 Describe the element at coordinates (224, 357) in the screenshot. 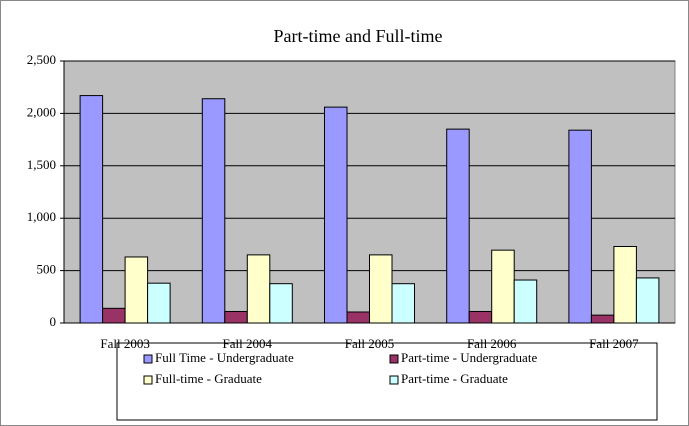

I see `legend-label: Full Time - Undergraduate` at that location.